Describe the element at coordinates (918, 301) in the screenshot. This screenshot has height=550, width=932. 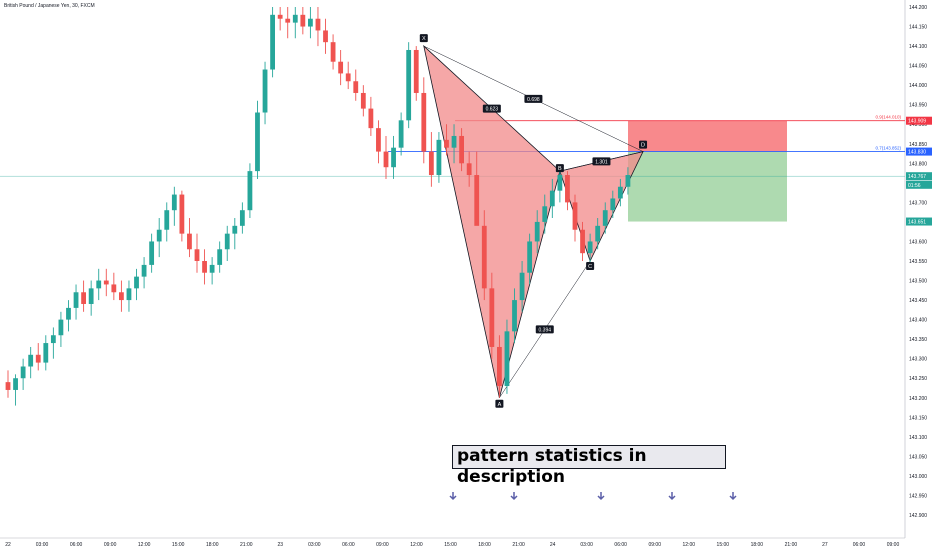
I see `price-tick-label: 143.450` at that location.